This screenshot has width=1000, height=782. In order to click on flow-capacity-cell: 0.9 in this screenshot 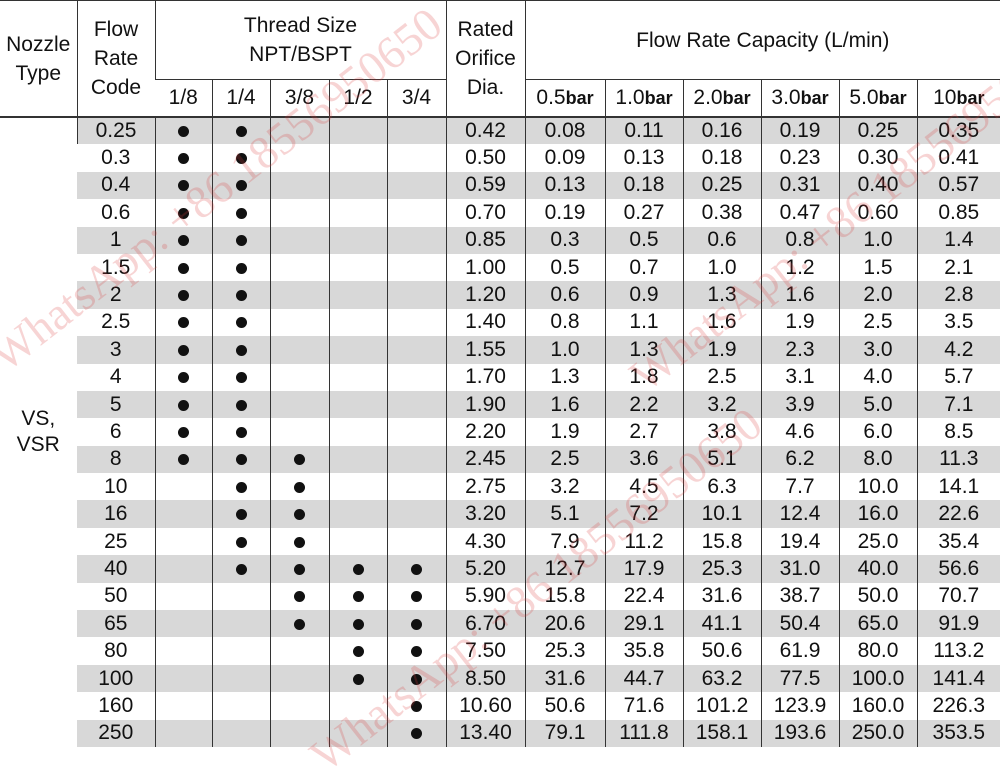, I will do `click(644, 295)`.